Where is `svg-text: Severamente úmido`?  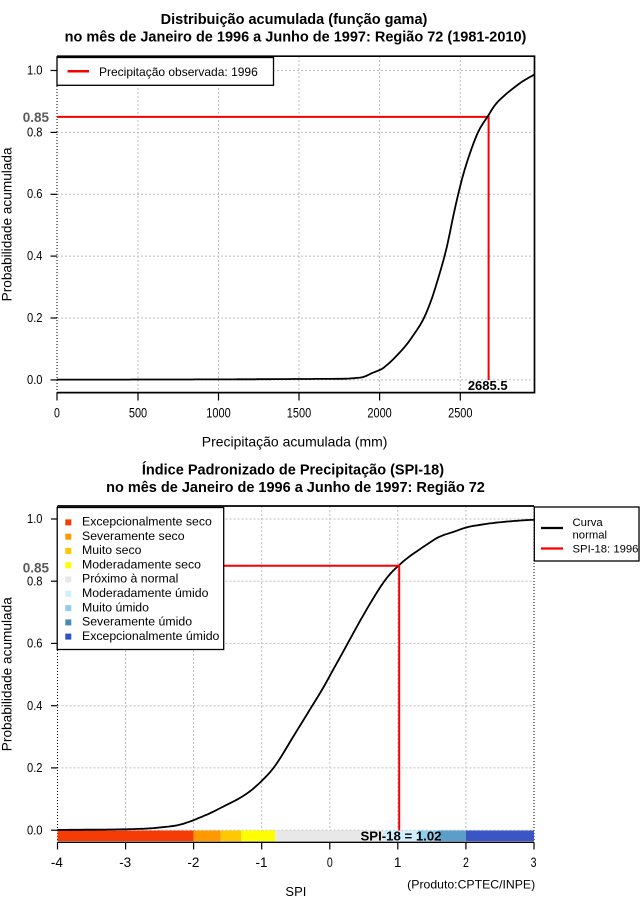 svg-text: Severamente úmido is located at coordinates (137, 622).